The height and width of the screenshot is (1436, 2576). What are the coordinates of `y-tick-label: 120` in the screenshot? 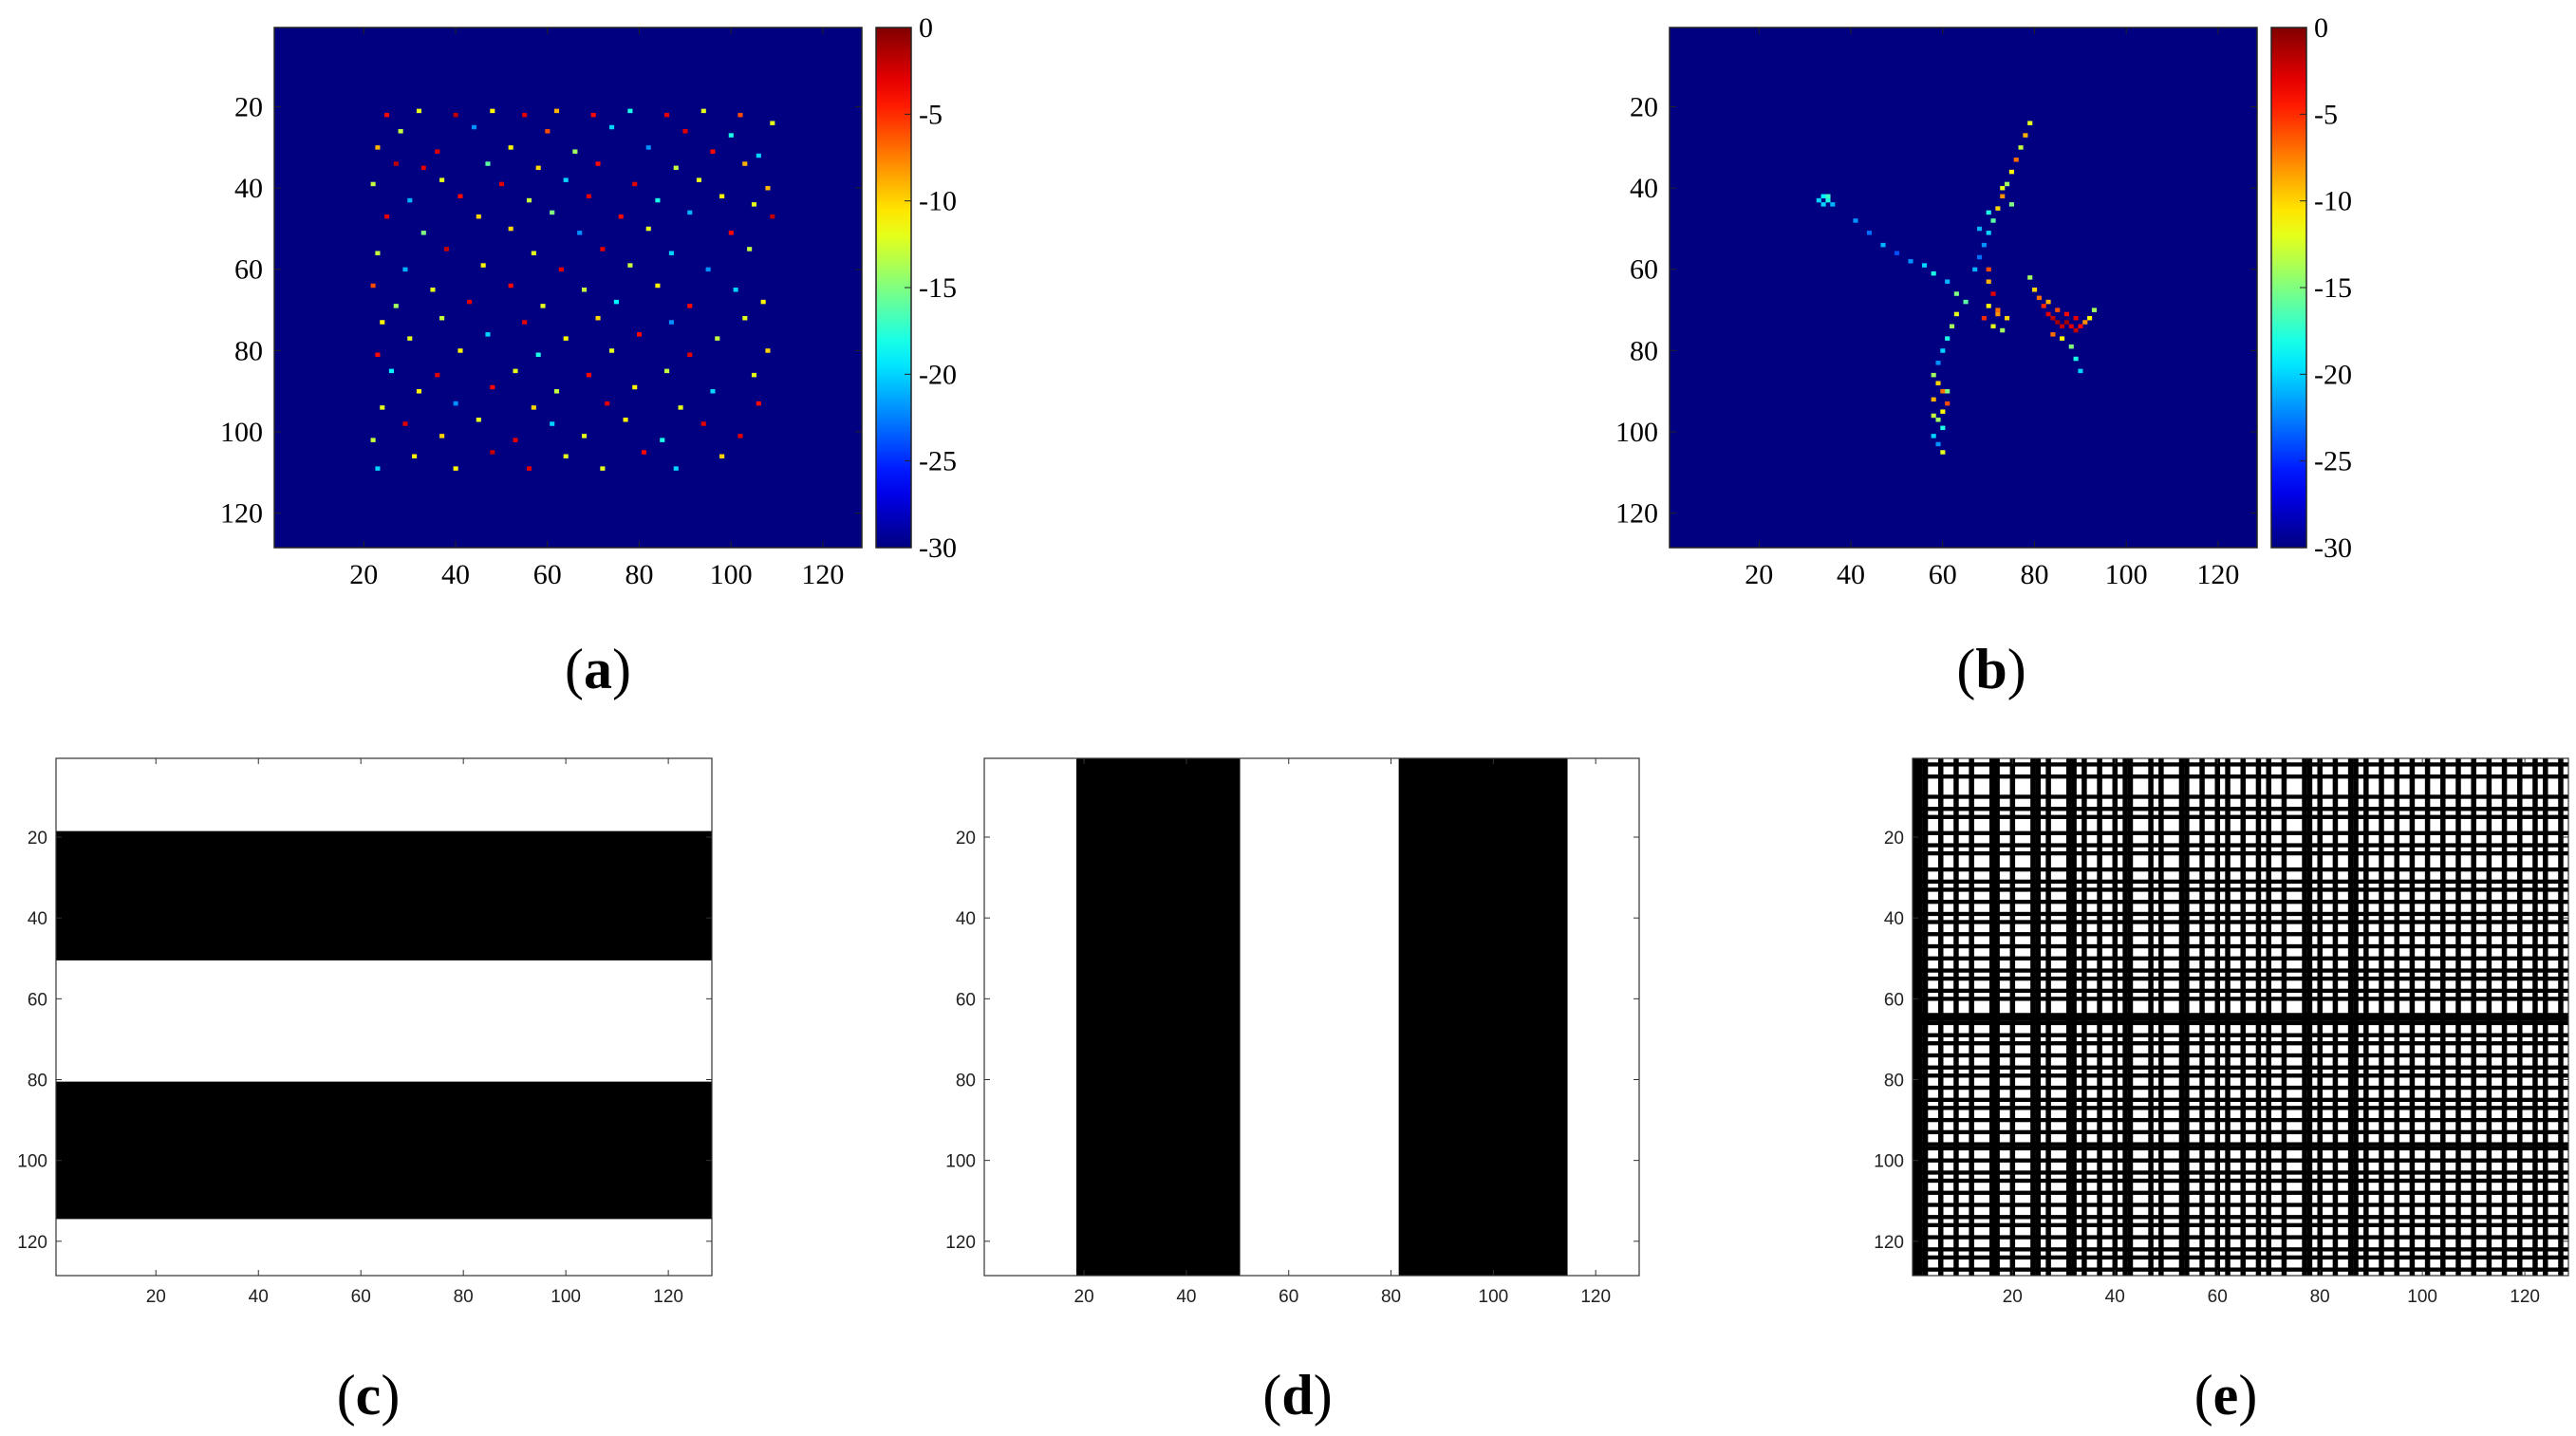 It's located at (241, 514).